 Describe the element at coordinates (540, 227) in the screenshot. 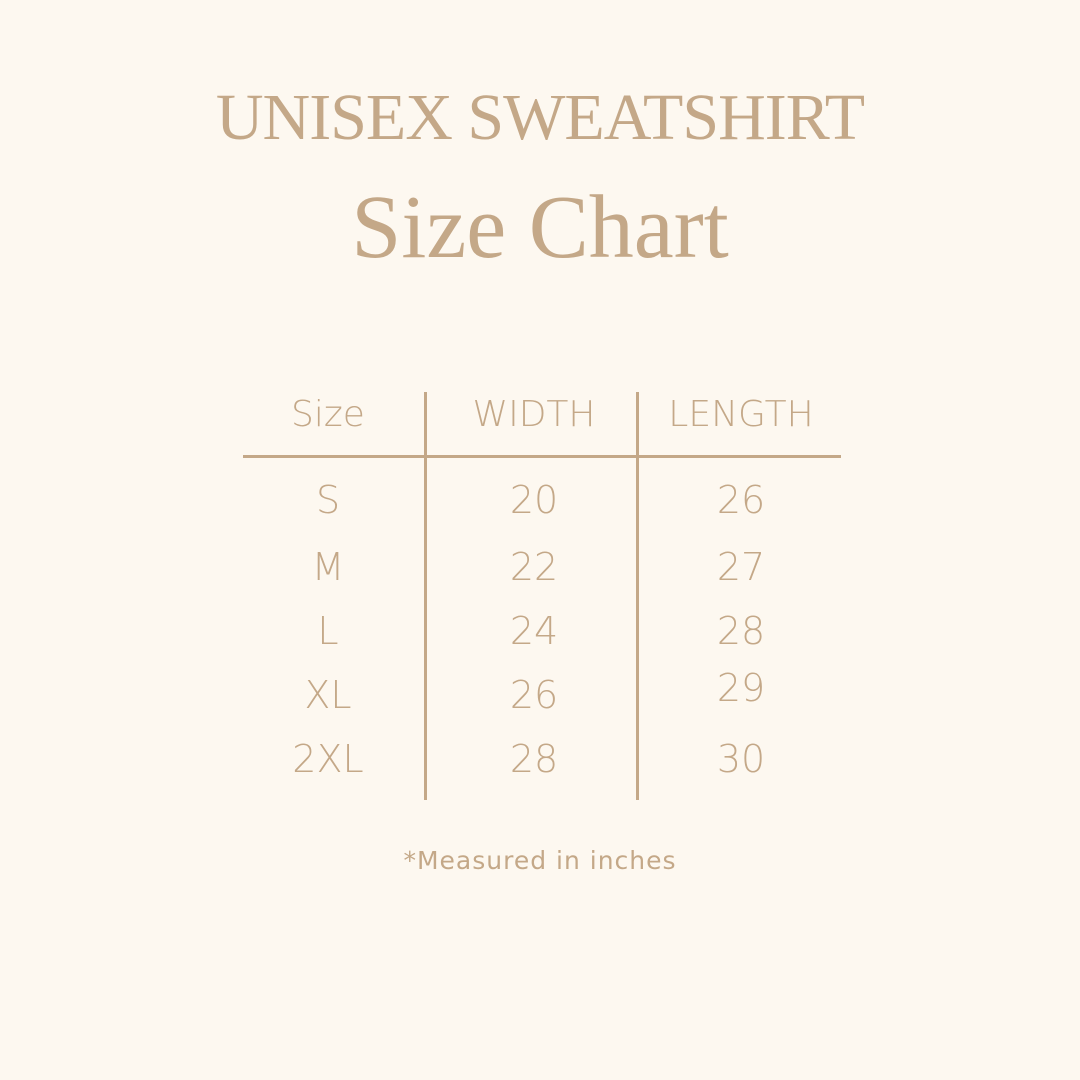

I see `page-title: Size Chart` at that location.